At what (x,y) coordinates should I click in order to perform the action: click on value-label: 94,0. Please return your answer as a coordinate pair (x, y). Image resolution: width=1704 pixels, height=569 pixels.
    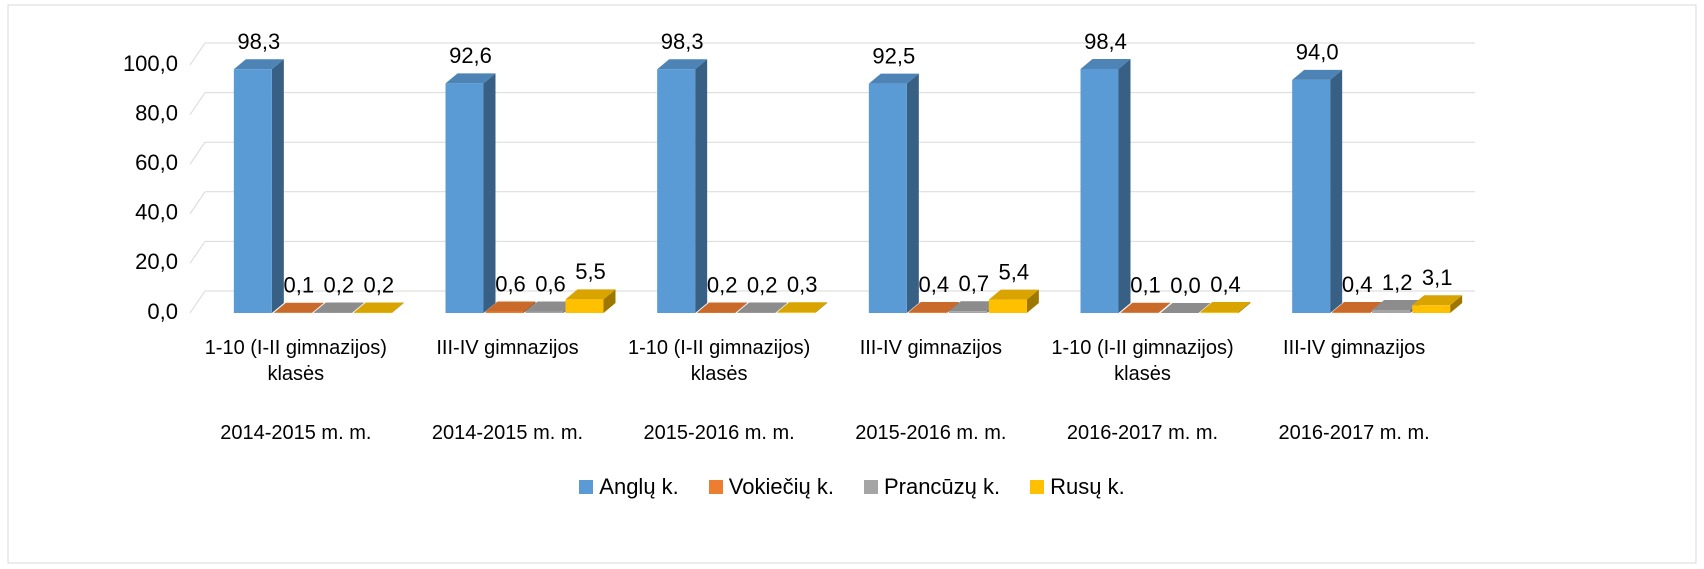
    Looking at the image, I should click on (1317, 52).